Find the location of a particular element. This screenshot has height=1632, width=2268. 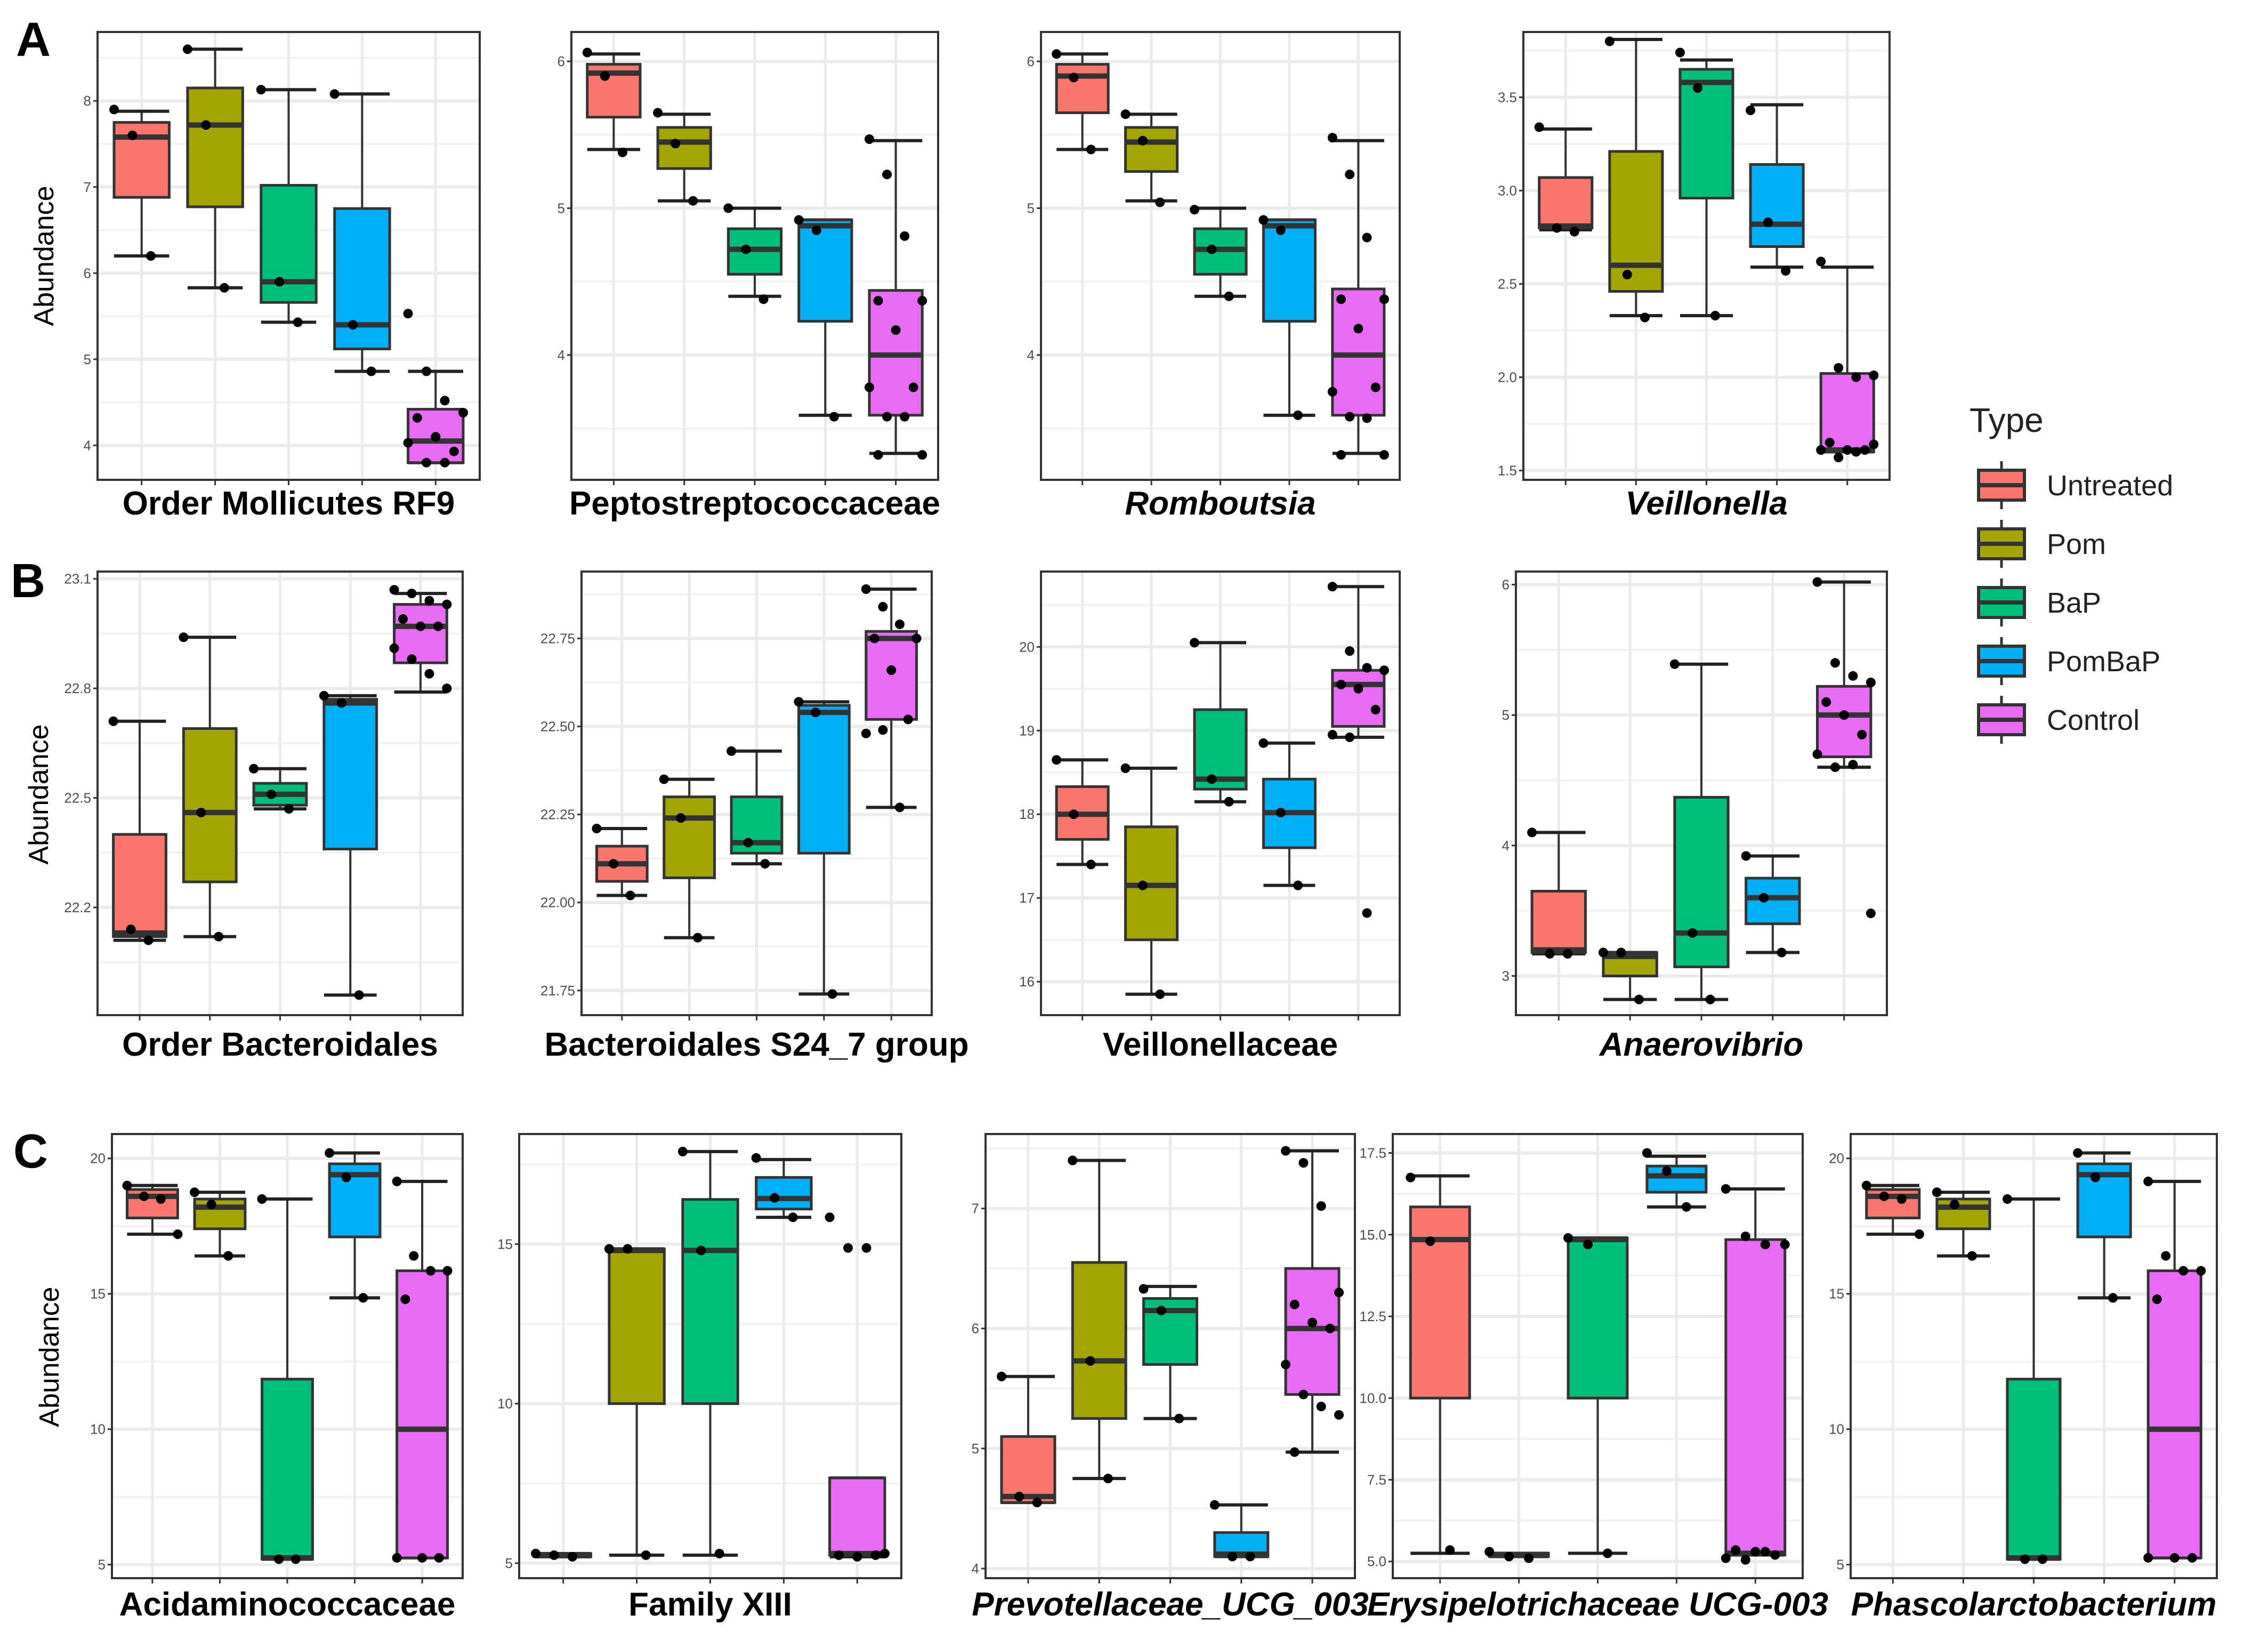

panel-title: Veillonellaceae is located at coordinates (1220, 1045).